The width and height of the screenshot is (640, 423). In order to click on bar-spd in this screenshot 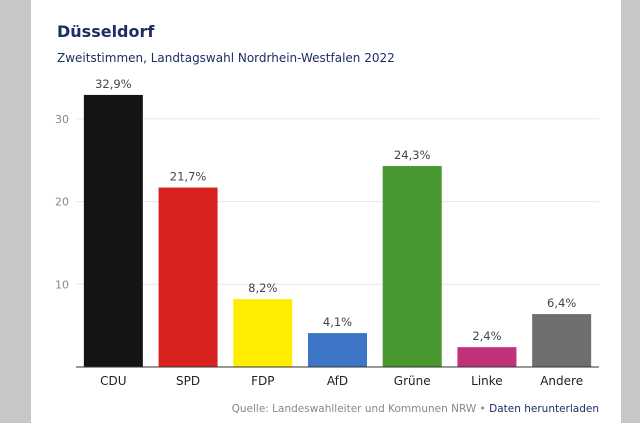, I will do `click(188, 277)`.